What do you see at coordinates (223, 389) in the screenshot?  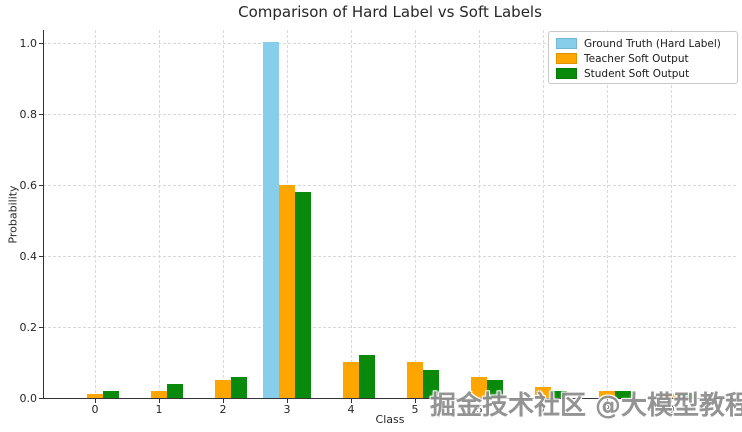 I see `bar-teacher-class2` at bounding box center [223, 389].